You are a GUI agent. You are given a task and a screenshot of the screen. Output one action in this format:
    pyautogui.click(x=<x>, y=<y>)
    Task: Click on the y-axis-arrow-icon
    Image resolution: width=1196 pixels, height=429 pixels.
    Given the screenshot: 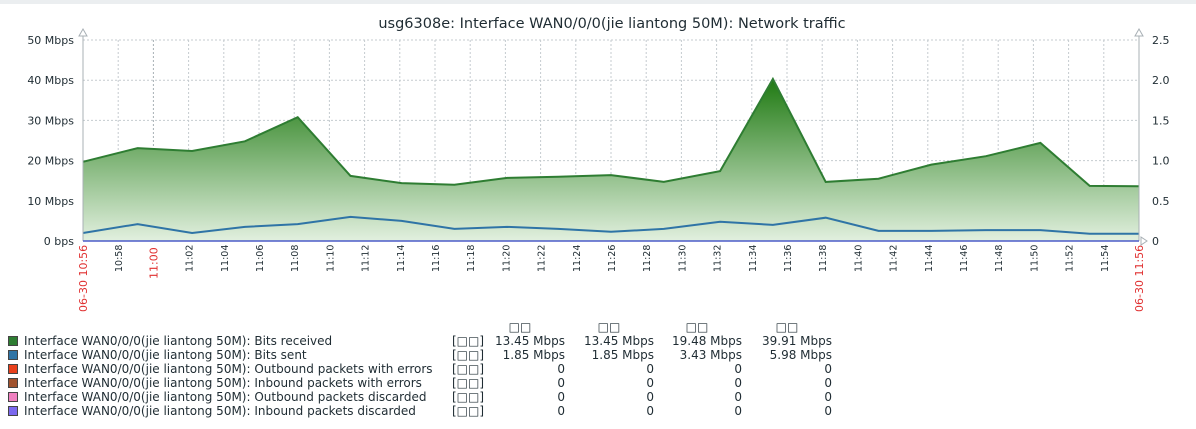 What is the action you would take?
    pyautogui.click(x=83, y=32)
    